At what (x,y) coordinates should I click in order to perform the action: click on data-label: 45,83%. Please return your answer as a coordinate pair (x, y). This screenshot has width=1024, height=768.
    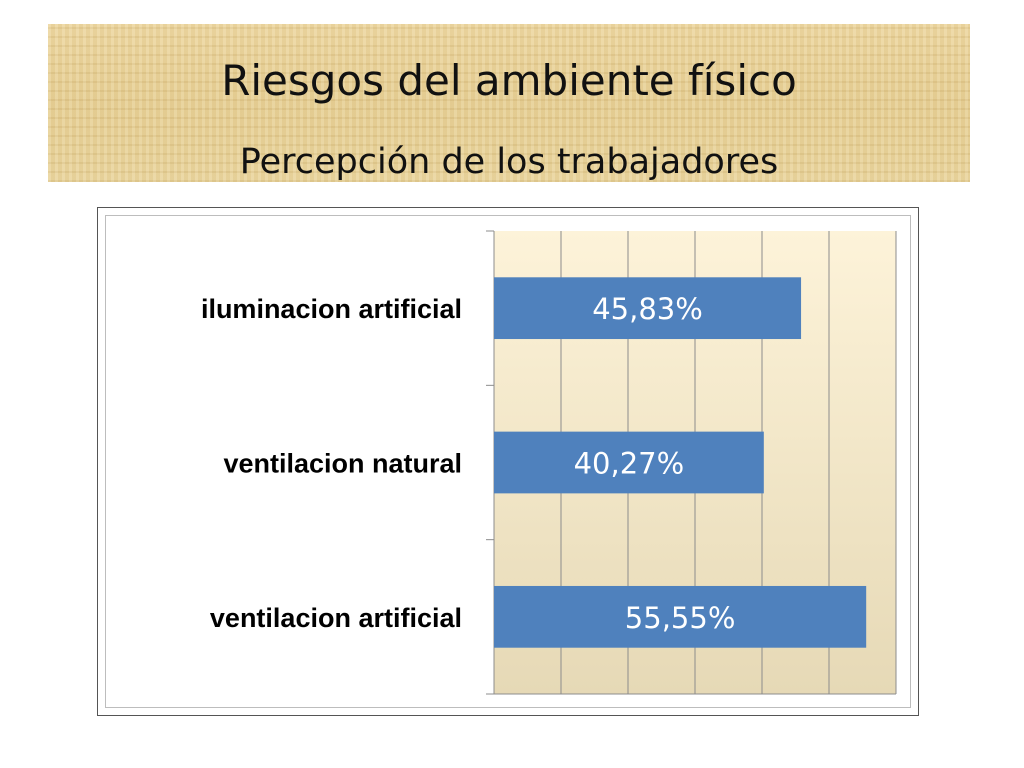
    Looking at the image, I should click on (647, 309).